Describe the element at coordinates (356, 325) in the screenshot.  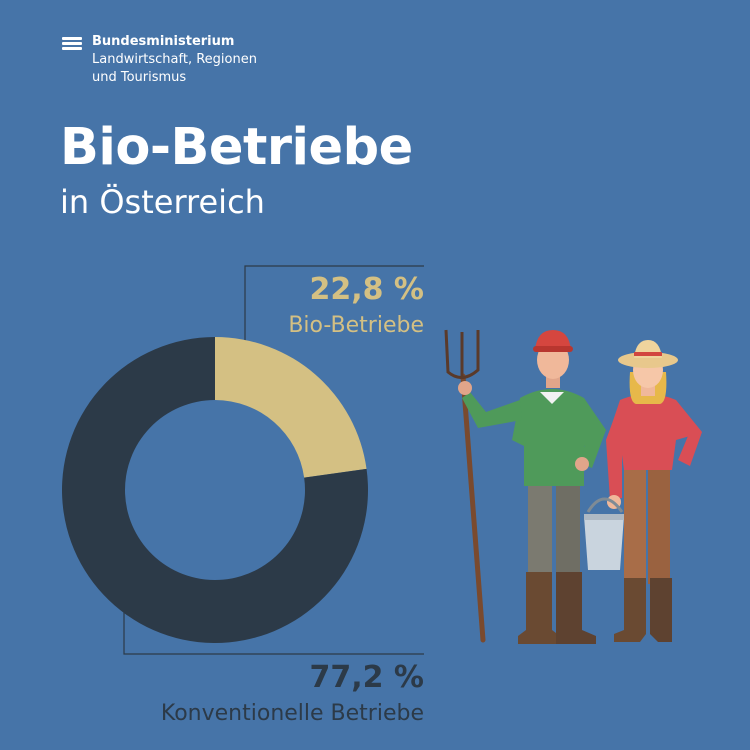
I see `bio-slice-label: Bio-Betriebe` at that location.